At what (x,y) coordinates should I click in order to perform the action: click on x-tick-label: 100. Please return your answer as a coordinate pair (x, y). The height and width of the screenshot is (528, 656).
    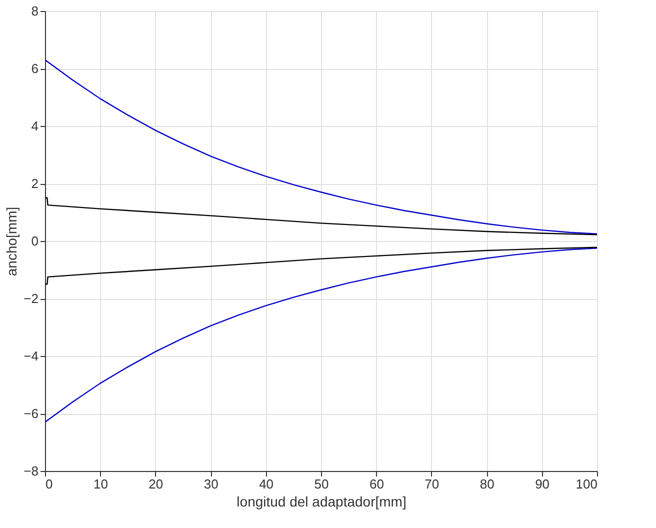
    Looking at the image, I should click on (587, 484).